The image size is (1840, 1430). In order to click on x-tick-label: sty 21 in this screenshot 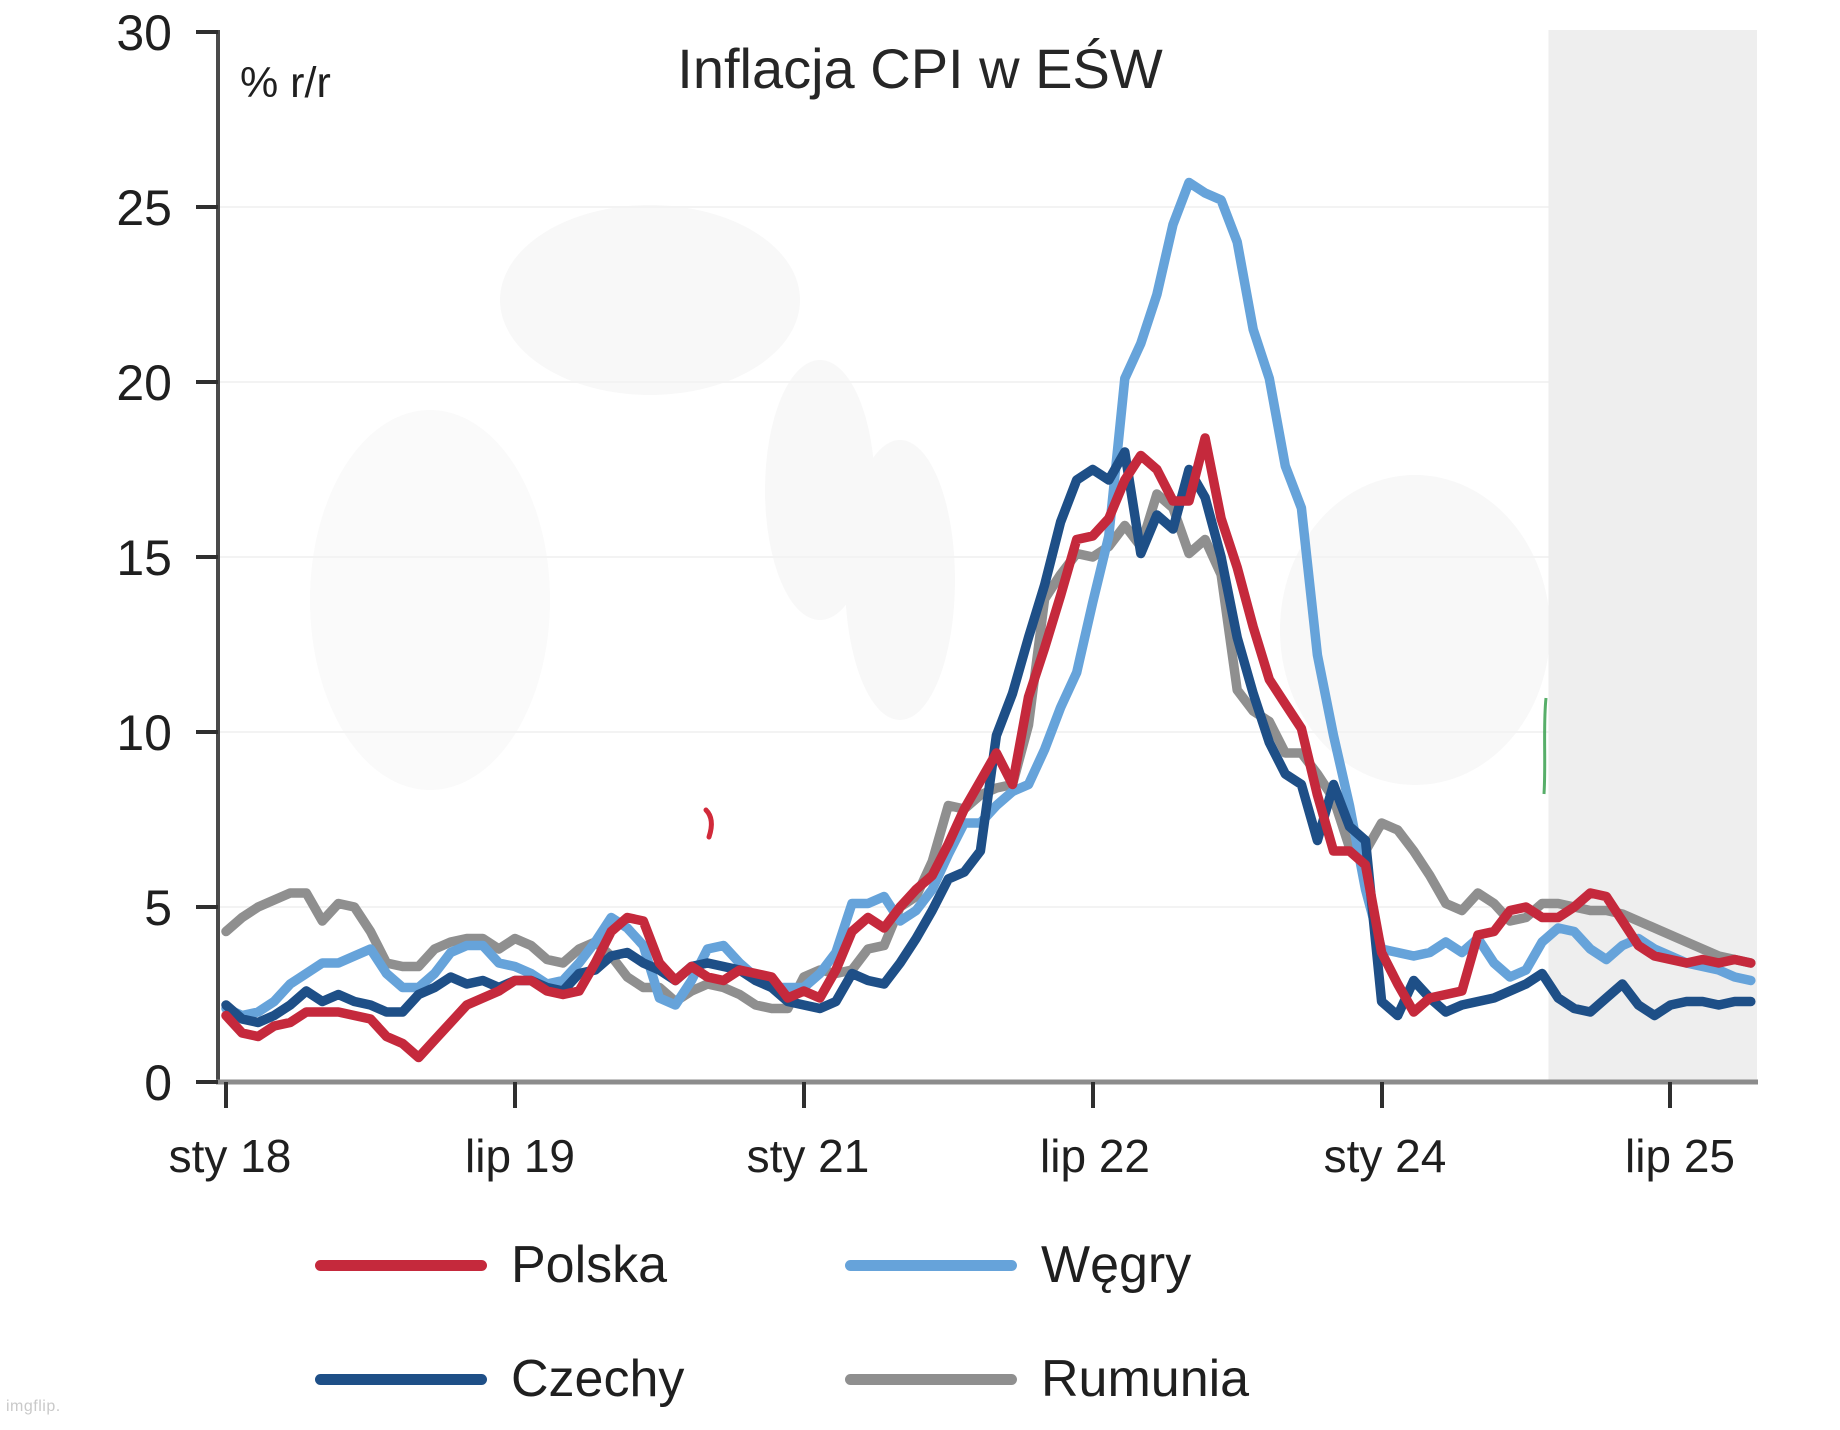, I will do `click(808, 1156)`.